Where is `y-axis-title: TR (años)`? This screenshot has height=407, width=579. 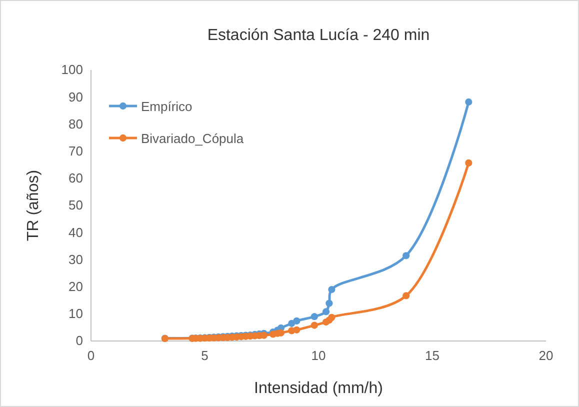
y-axis-title: TR (años) is located at coordinates (33, 206).